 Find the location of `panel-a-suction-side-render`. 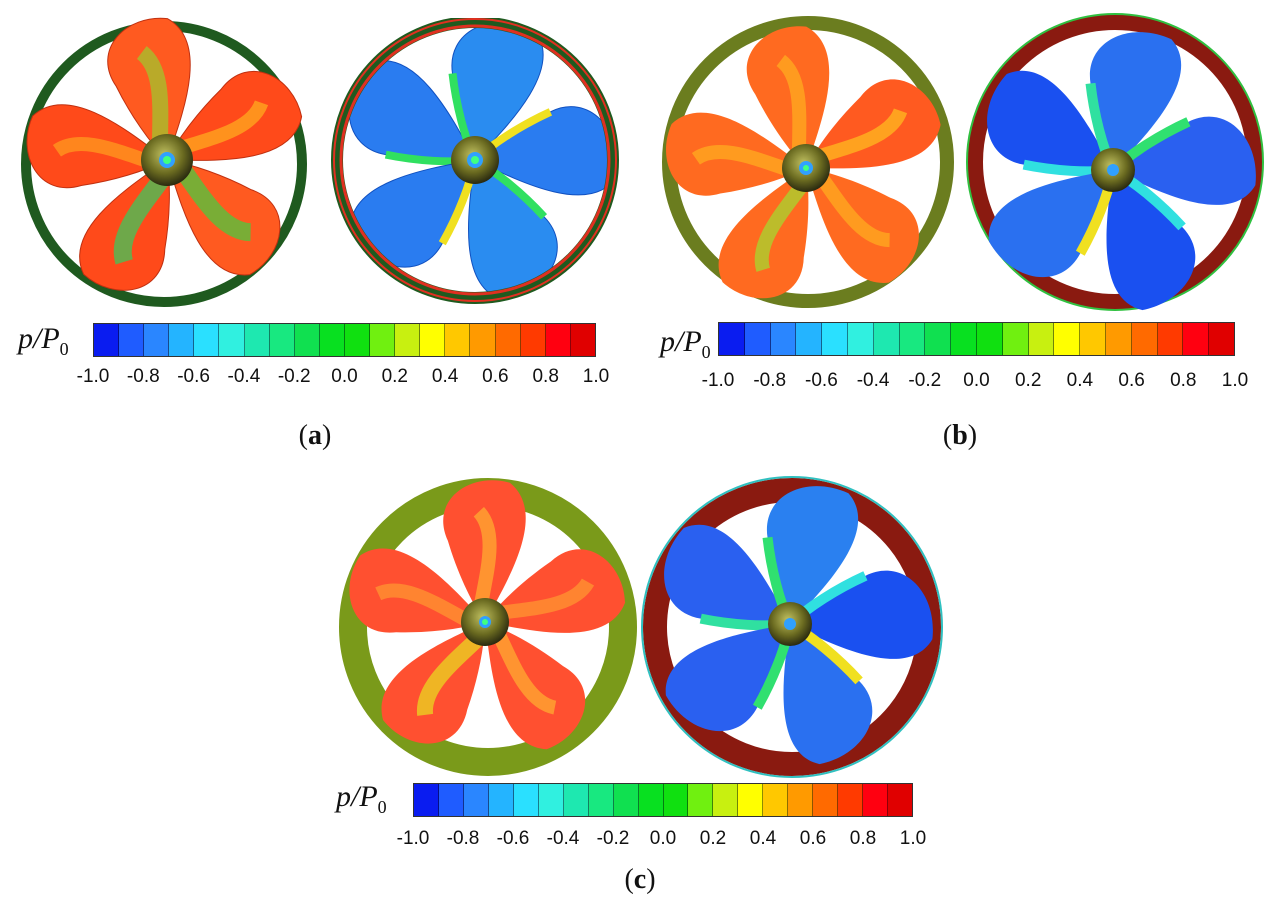

panel-a-suction-side-render is located at coordinates (164, 162).